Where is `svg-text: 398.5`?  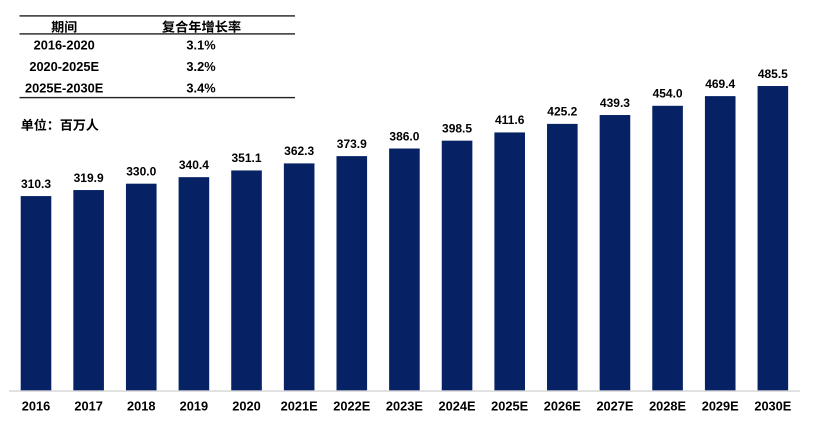
svg-text: 398.5 is located at coordinates (457, 128).